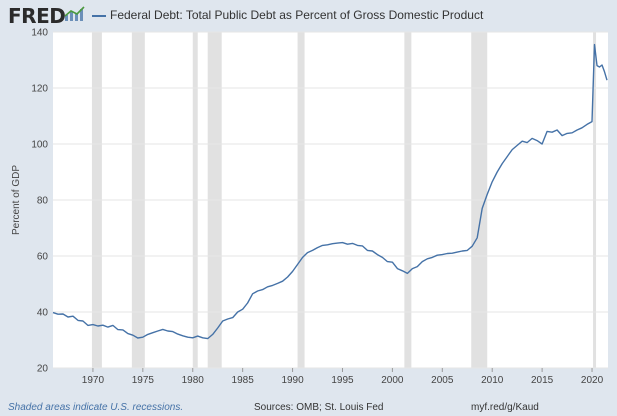 This screenshot has width=617, height=416. Describe the element at coordinates (43, 257) in the screenshot. I see `y-tick-label-2: 60` at that location.